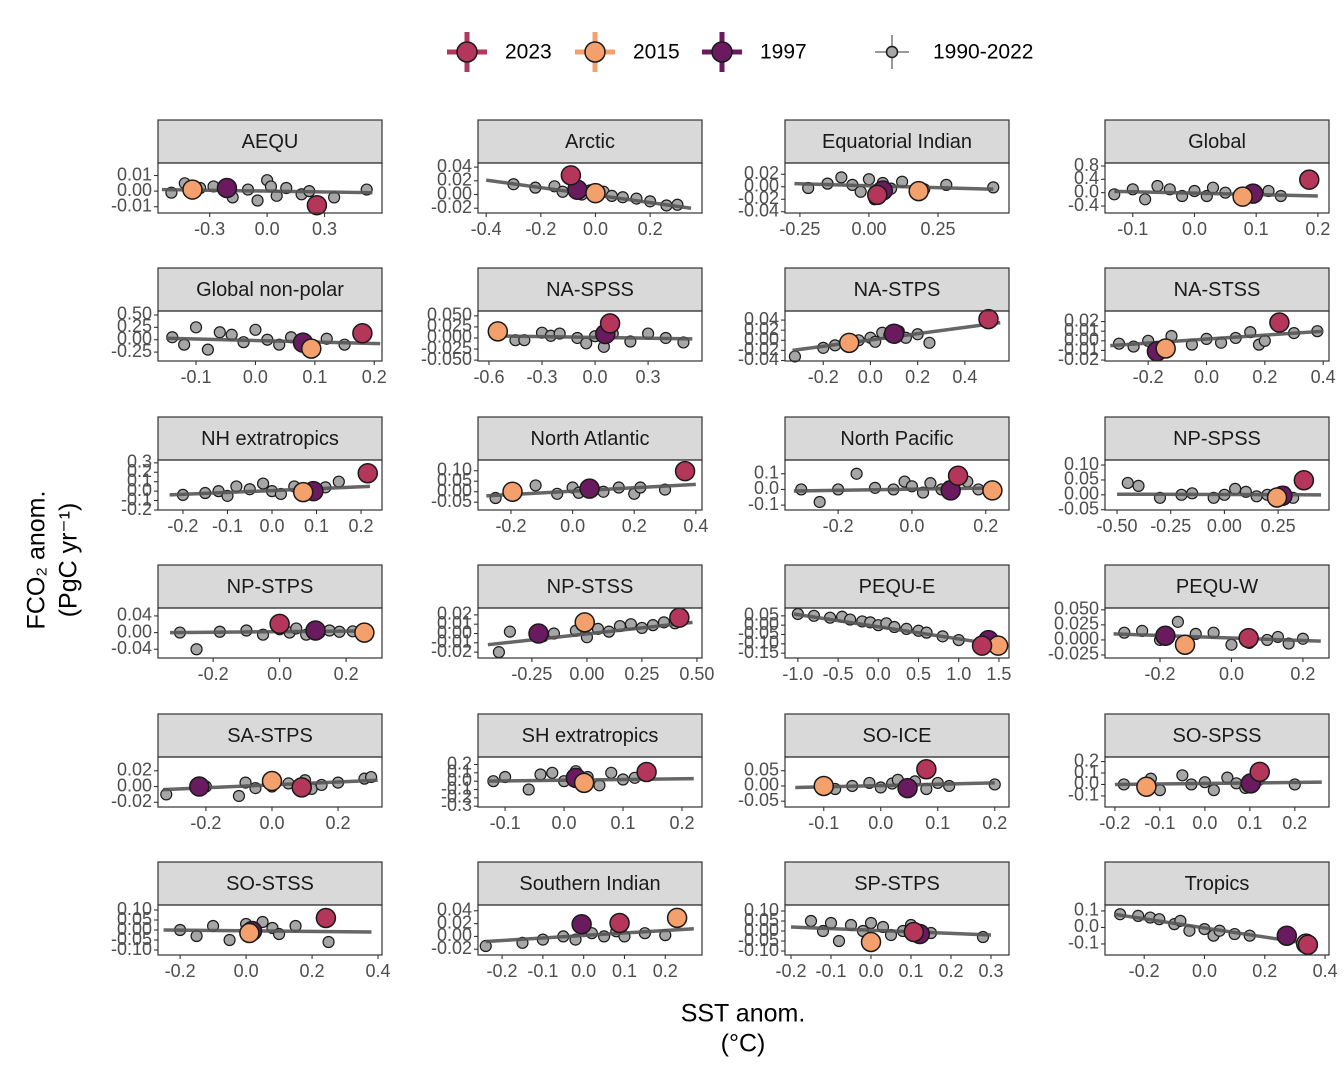 This screenshot has width=1344, height=1075. Describe the element at coordinates (590, 587) in the screenshot. I see `strip-title: NP-STSS` at that location.